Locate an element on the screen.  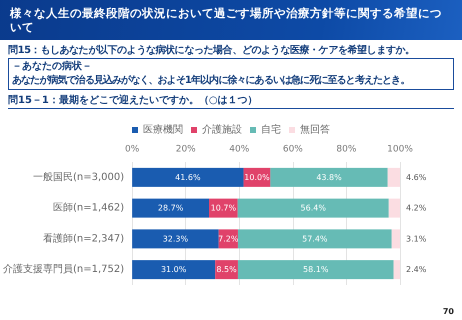
text: 70 is located at coordinates (448, 311).